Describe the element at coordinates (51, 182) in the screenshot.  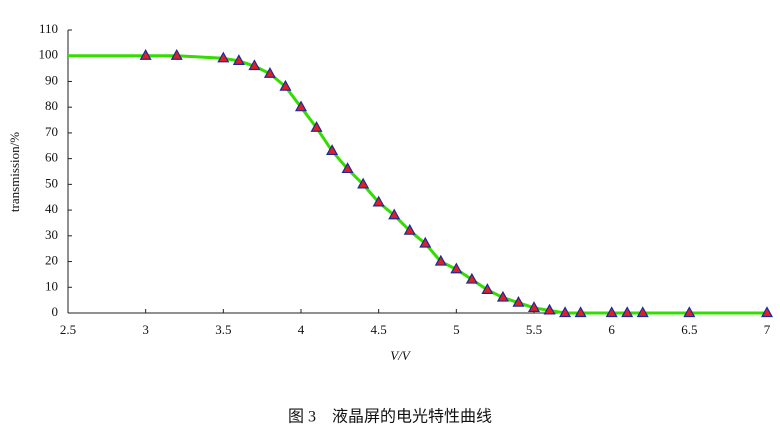
I see `y-tick-label: 50` at that location.